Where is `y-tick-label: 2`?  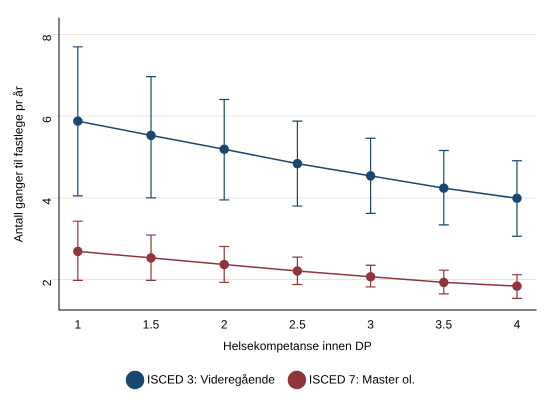 y-tick-label: 2 is located at coordinates (47, 282).